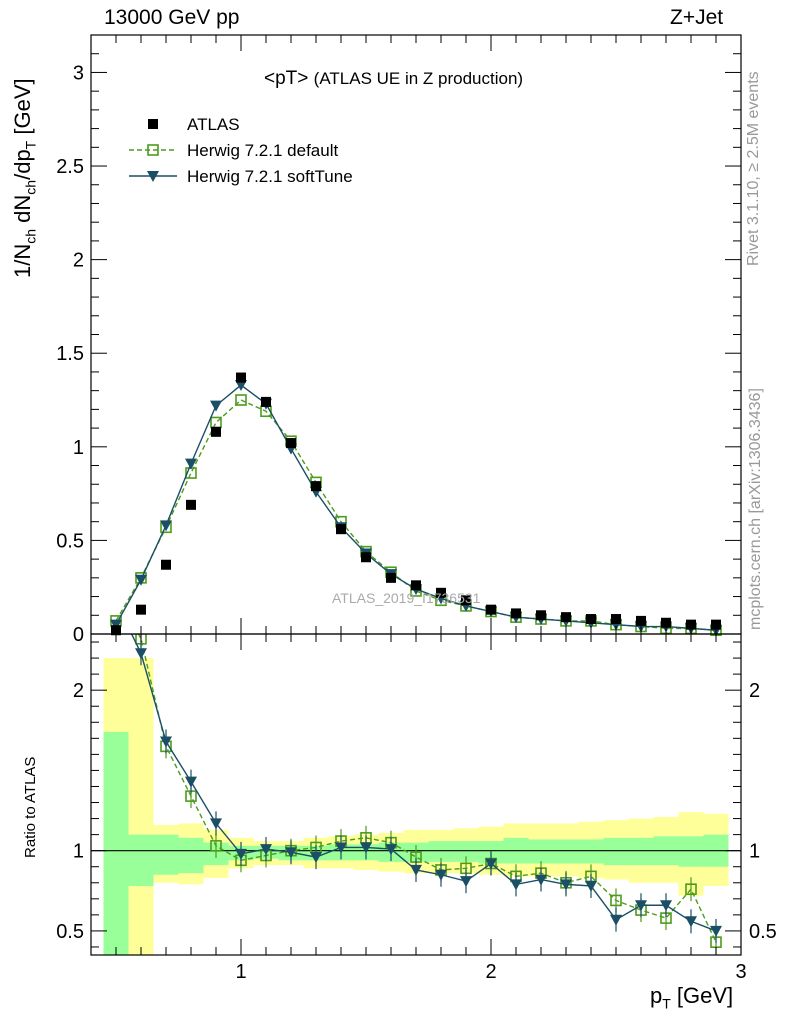  What do you see at coordinates (172, 17) in the screenshot?
I see `collision-energy-label: 13000 GeV pp` at bounding box center [172, 17].